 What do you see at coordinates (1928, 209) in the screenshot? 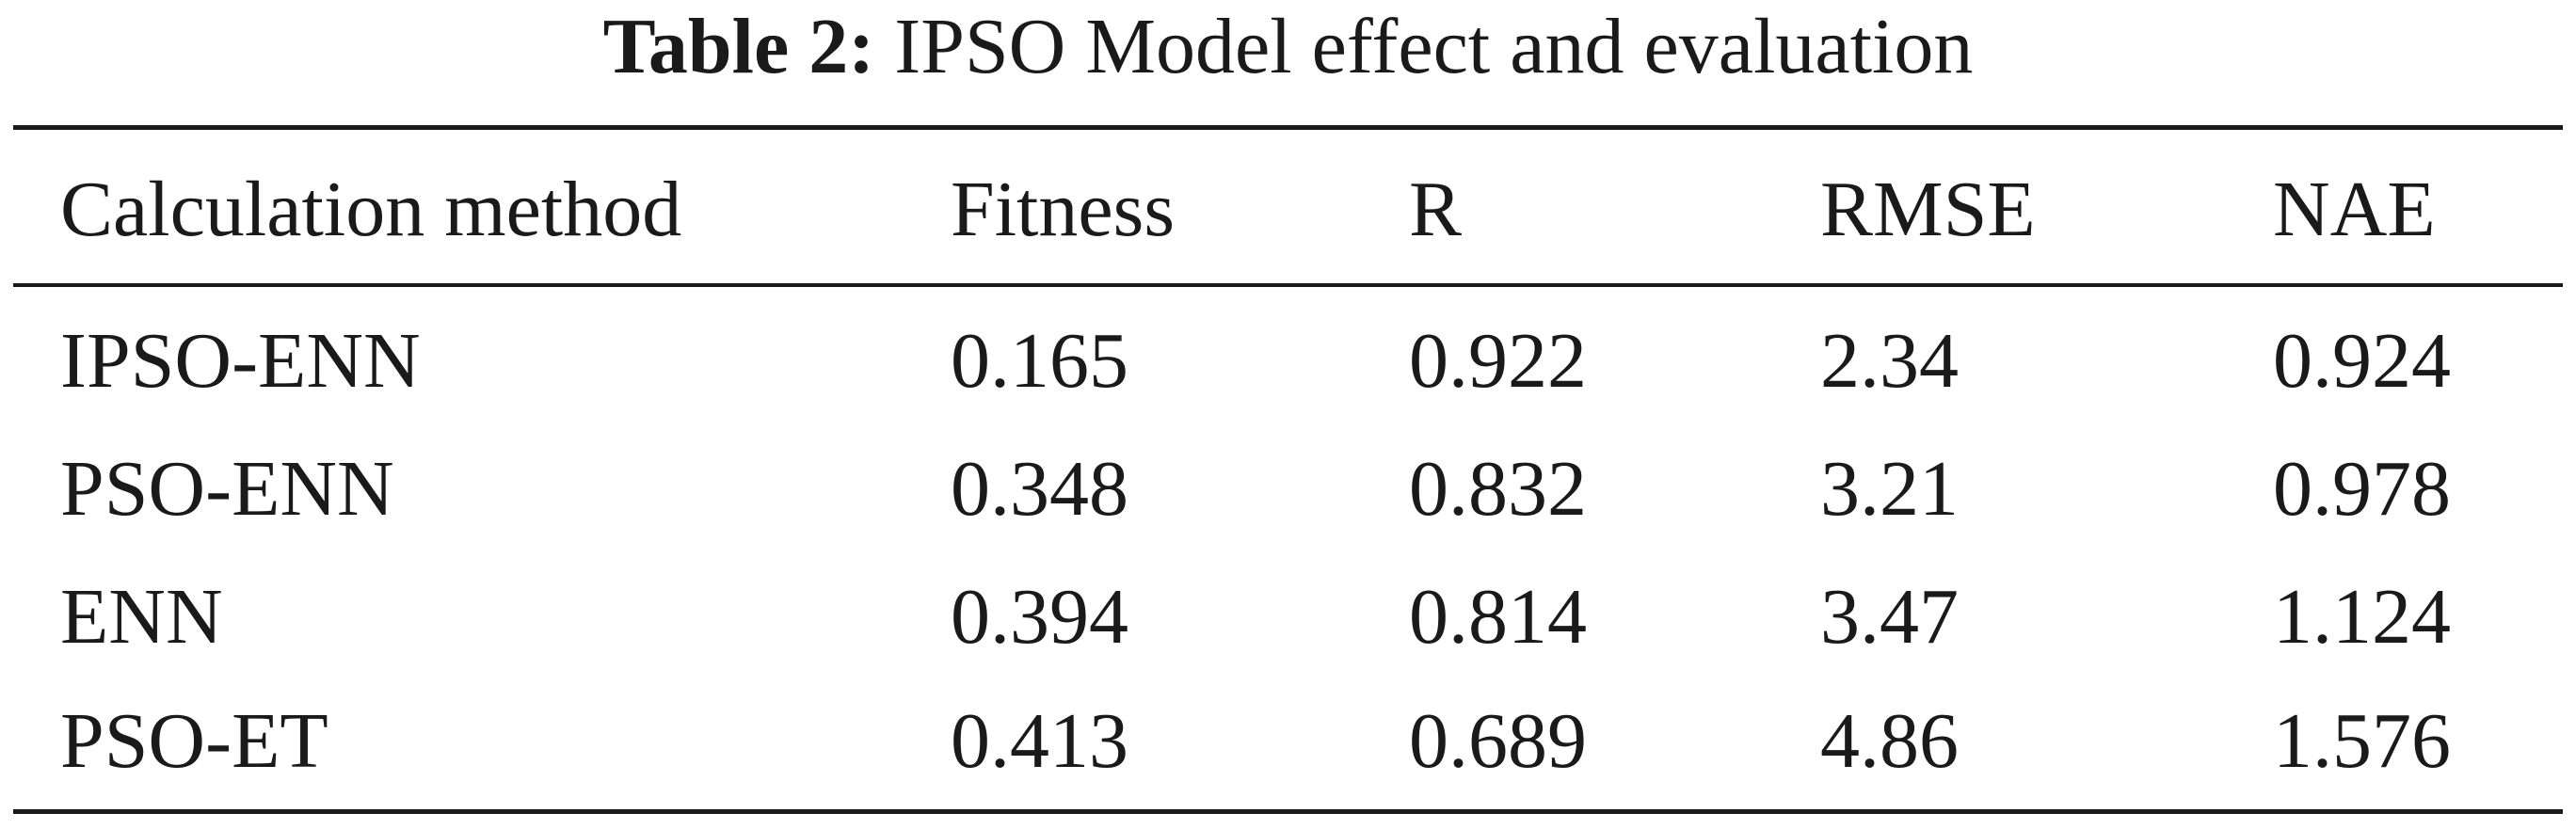
I see `header-rmse: RMSE` at bounding box center [1928, 209].